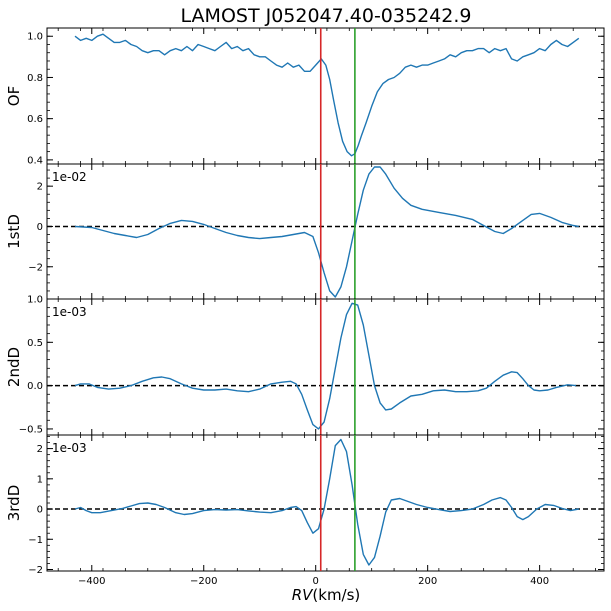  I want to click on y-tick-label: −1, so click(35, 540).